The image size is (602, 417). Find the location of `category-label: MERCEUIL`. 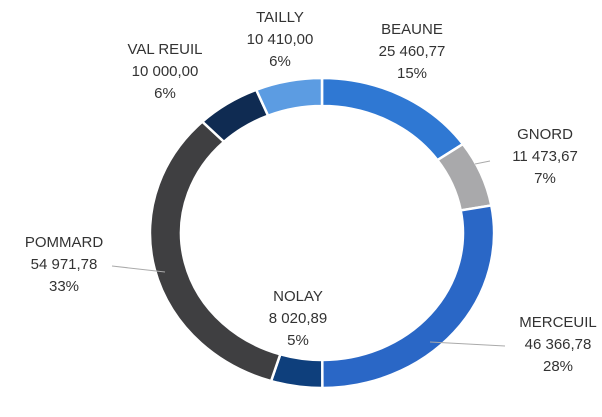

category-label: MERCEUIL is located at coordinates (558, 322).